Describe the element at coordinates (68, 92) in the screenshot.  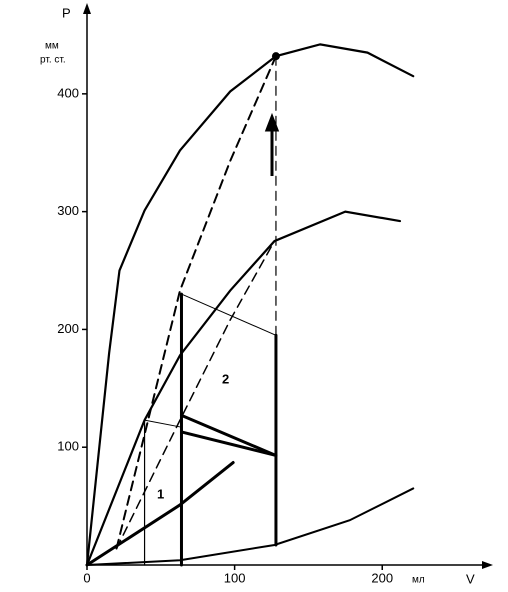
I see `y-tick-label: 400` at that location.